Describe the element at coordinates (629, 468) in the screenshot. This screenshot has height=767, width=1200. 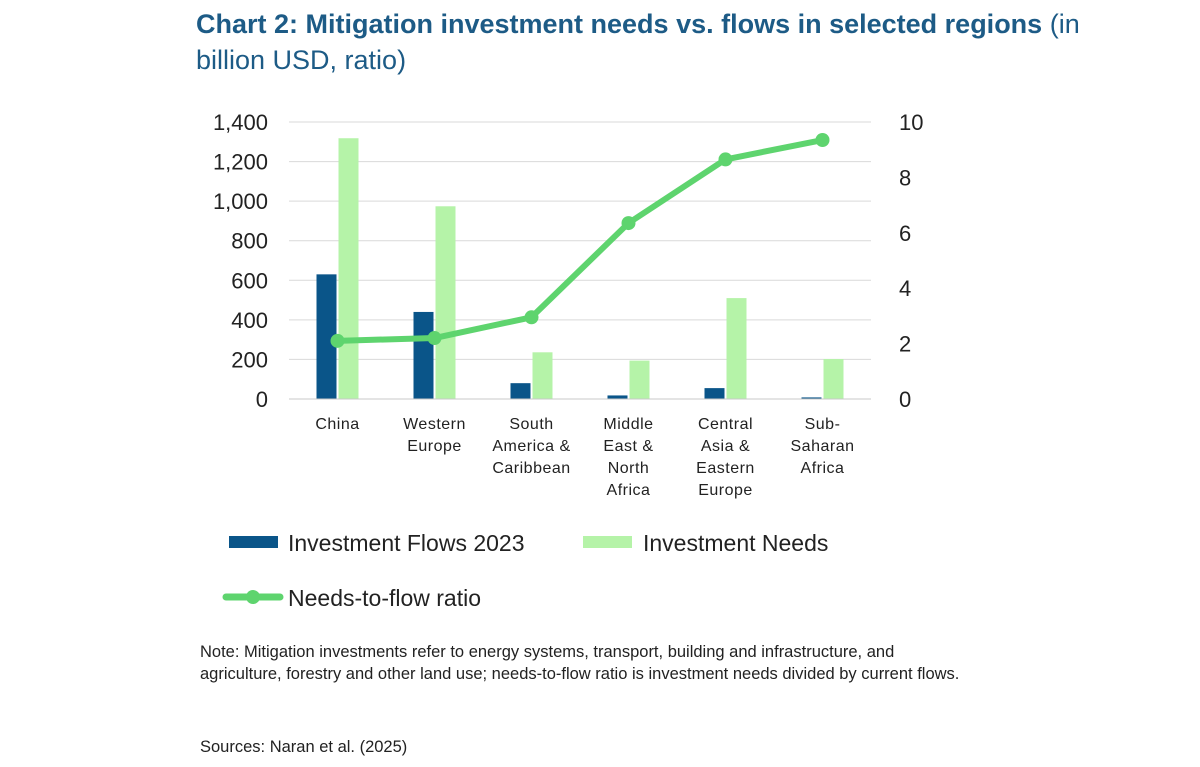
I see `category-label: North` at that location.